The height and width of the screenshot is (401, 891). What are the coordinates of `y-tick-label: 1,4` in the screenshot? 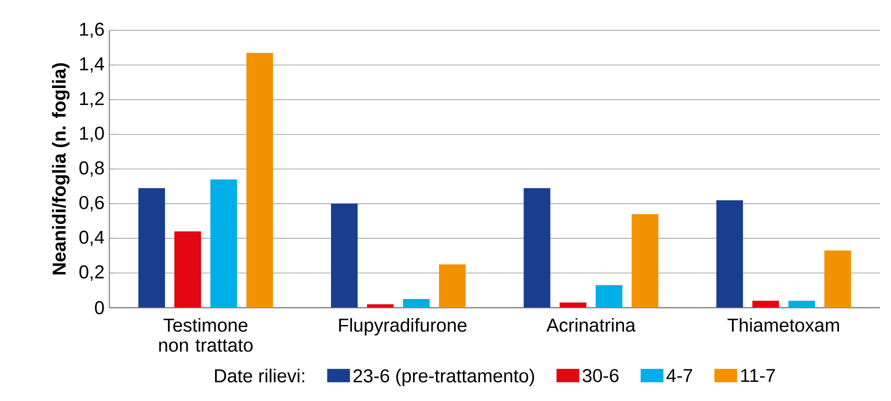 It's located at (92, 65).